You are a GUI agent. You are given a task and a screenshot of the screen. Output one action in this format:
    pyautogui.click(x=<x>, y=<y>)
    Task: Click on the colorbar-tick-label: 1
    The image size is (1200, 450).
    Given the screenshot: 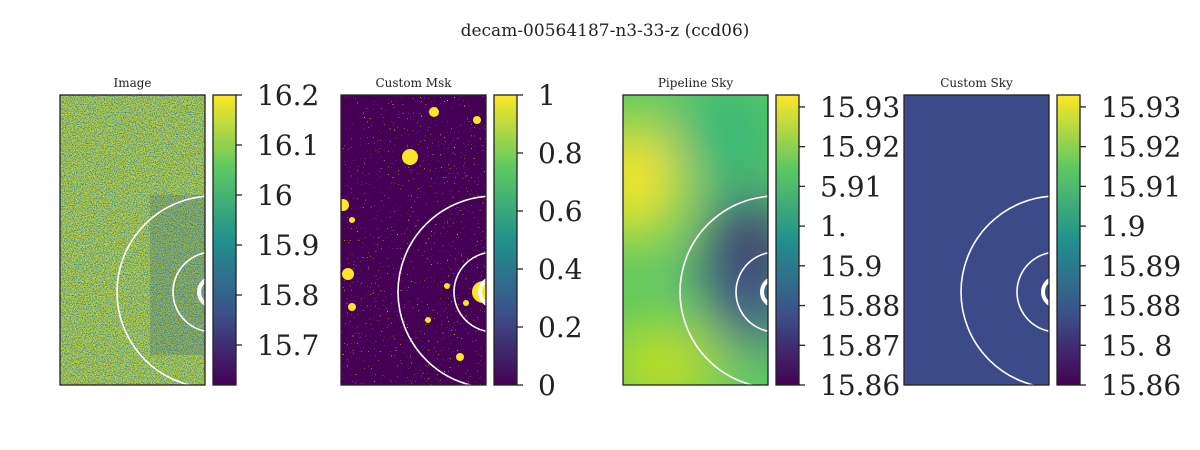 What is the action you would take?
    pyautogui.click(x=547, y=95)
    